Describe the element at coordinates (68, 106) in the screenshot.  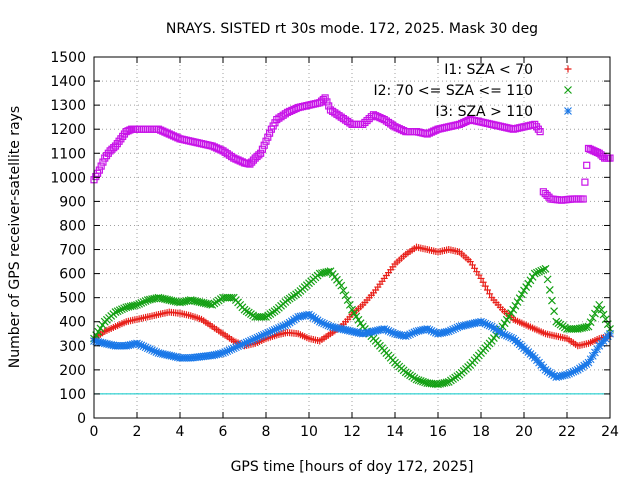
I see `y-tick-label: 1300` at that location.